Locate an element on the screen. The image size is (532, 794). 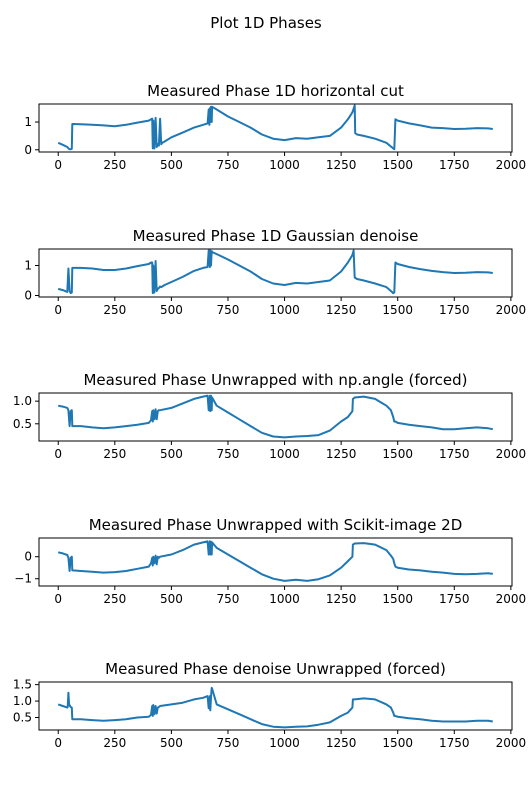
subplot-title: Measured Phase 1D horizontal cut is located at coordinates (275, 91).